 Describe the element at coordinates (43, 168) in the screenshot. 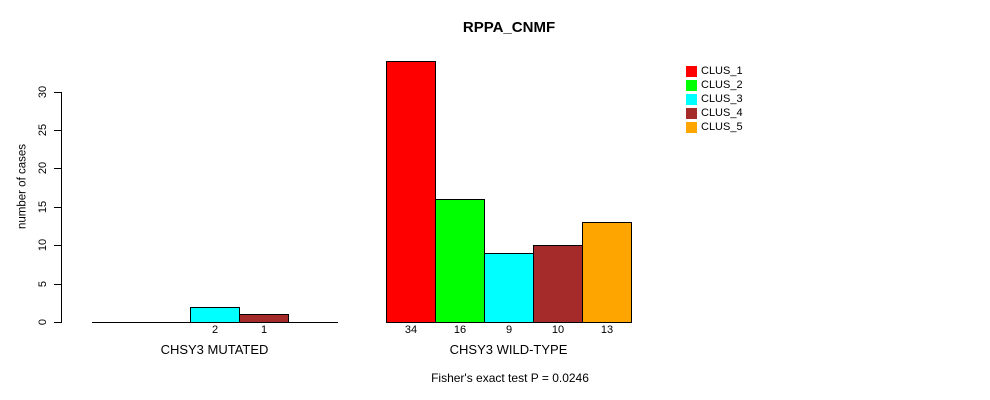

I see `y-axis-tick-label: 20` at that location.